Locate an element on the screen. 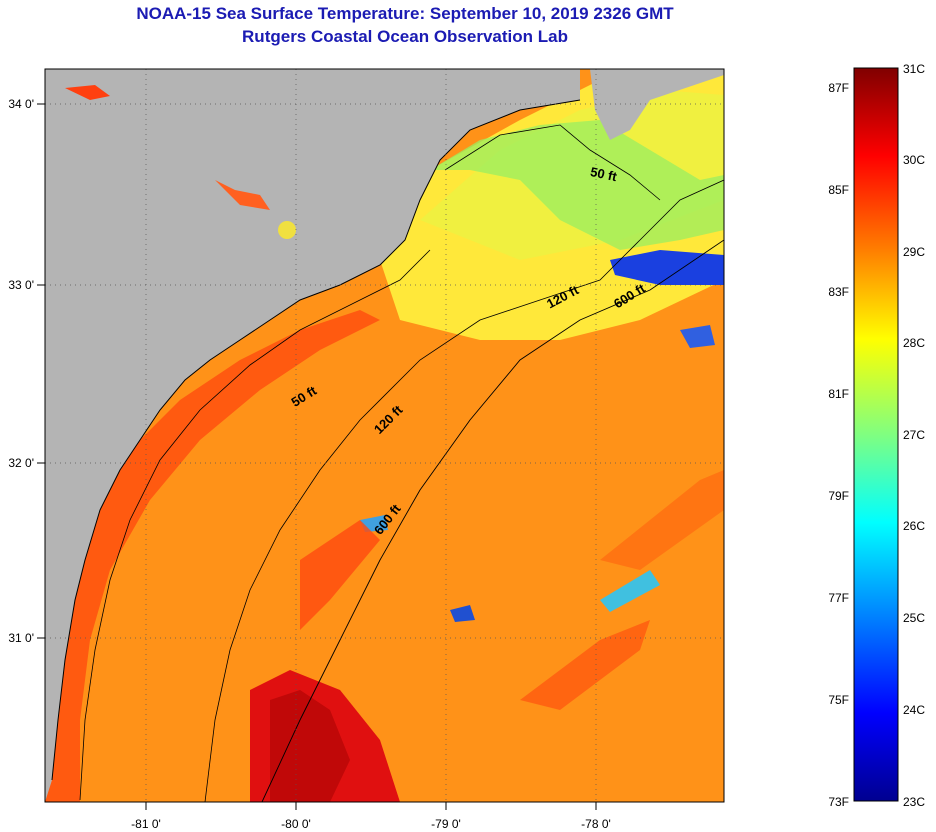 This screenshot has width=936, height=832. celsius-label: 30C is located at coordinates (914, 160).